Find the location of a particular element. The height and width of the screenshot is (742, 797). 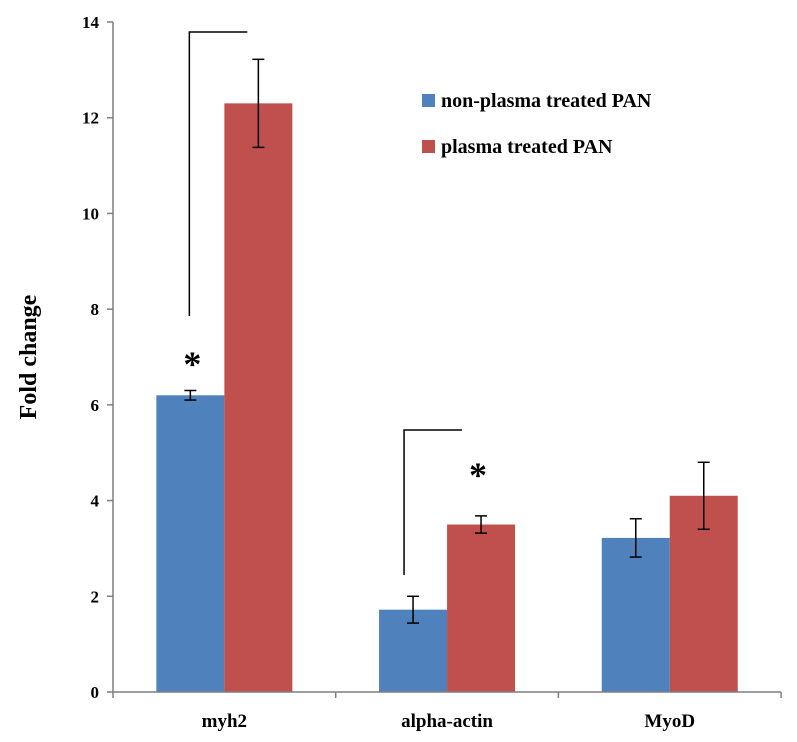

legend-label-1: plasma treated PAN is located at coordinates (527, 147).